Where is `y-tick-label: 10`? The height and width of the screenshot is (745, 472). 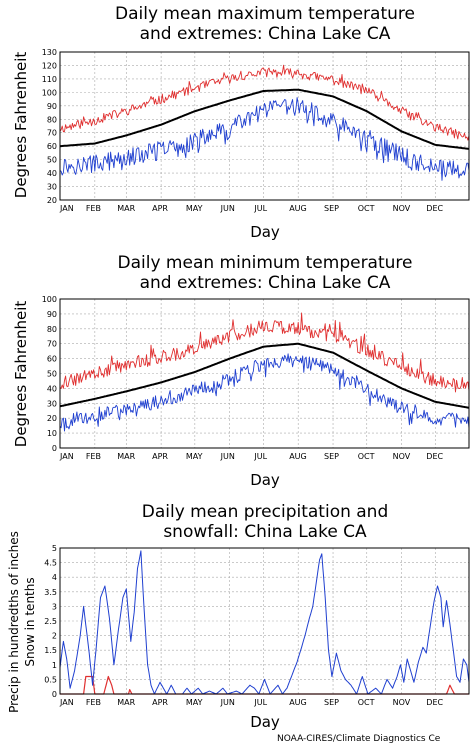
y-tick-label: 10 is located at coordinates (52, 433).